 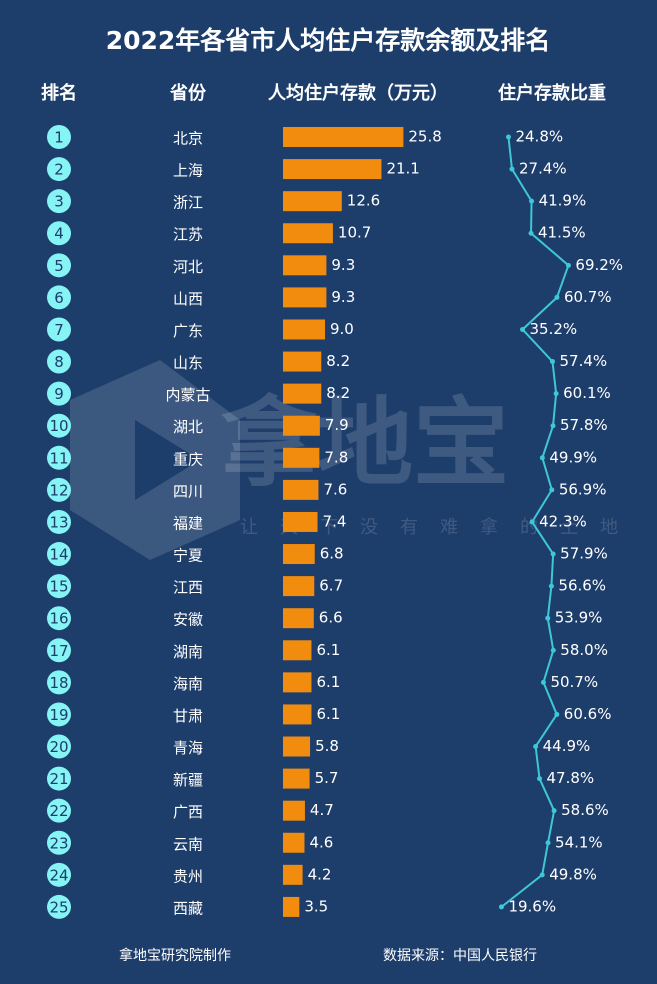 I want to click on province-label: 西藏, so click(x=188, y=908).